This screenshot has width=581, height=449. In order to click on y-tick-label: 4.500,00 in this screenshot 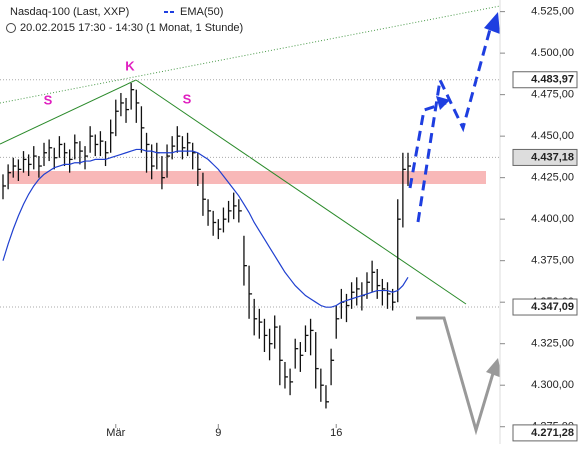, I will do `click(552, 53)`.